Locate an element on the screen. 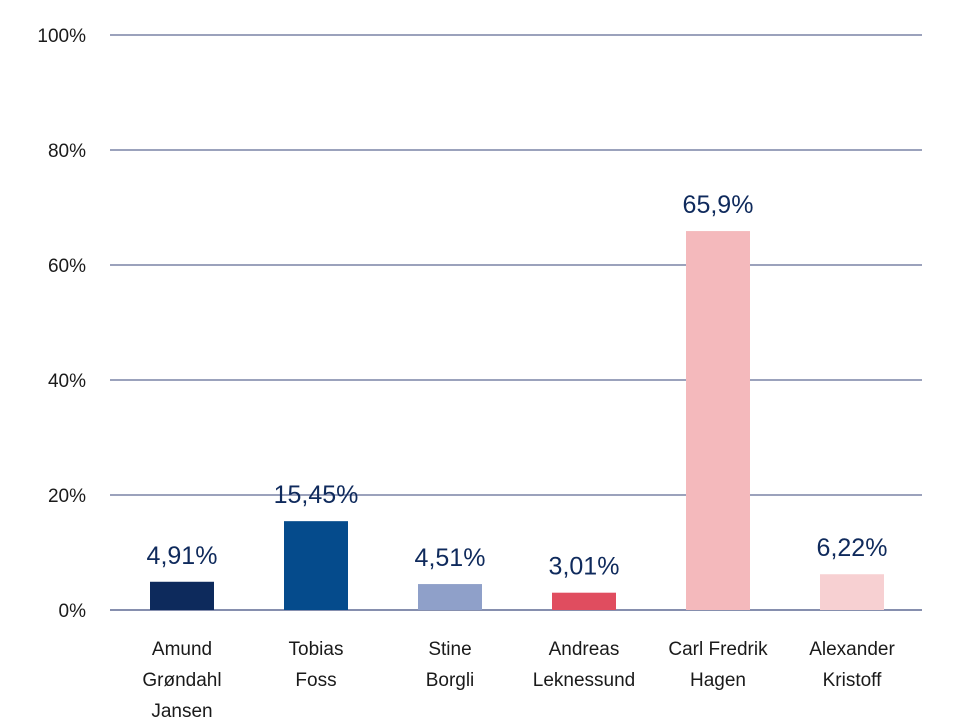 This screenshot has width=980, height=725. data-label: 6,22% is located at coordinates (852, 548).